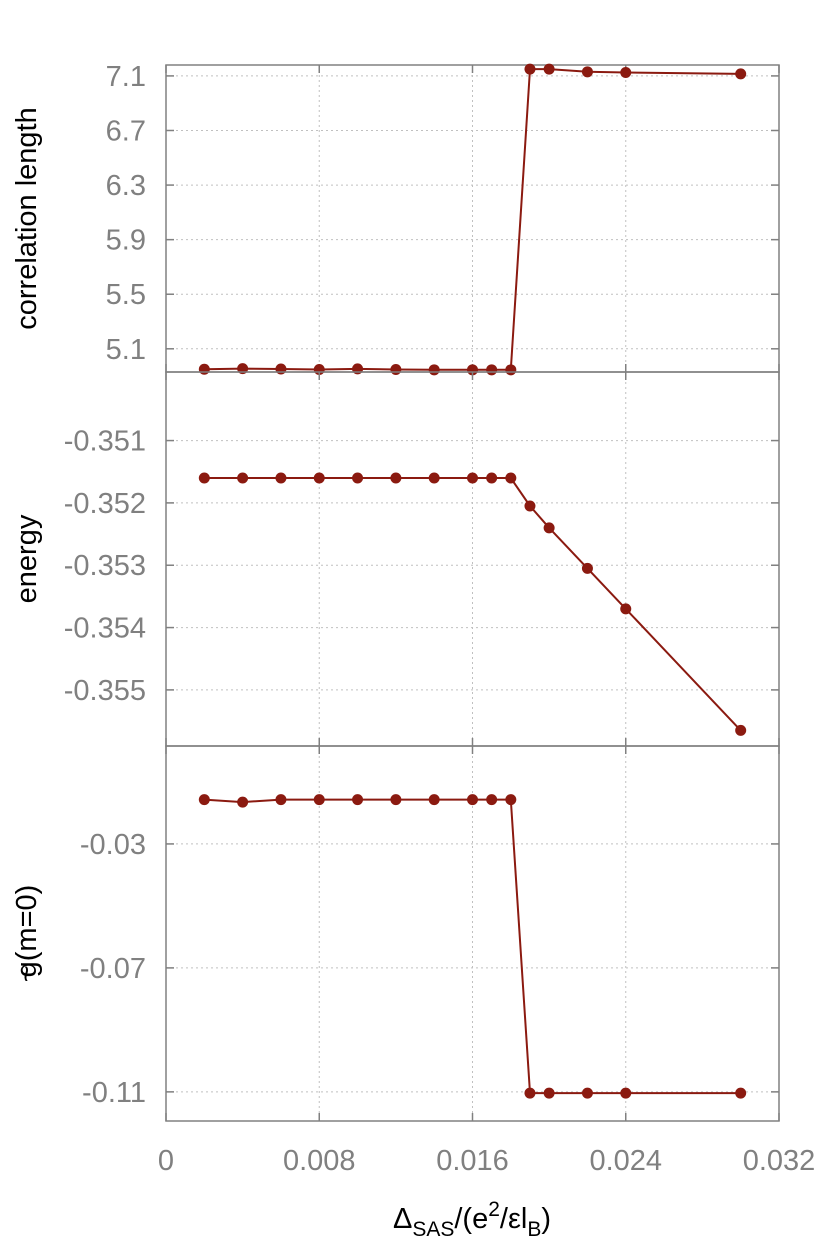 This screenshot has height=1246, width=830. Describe the element at coordinates (105, 504) in the screenshot. I see `y-tick-label: -0.352` at that location.